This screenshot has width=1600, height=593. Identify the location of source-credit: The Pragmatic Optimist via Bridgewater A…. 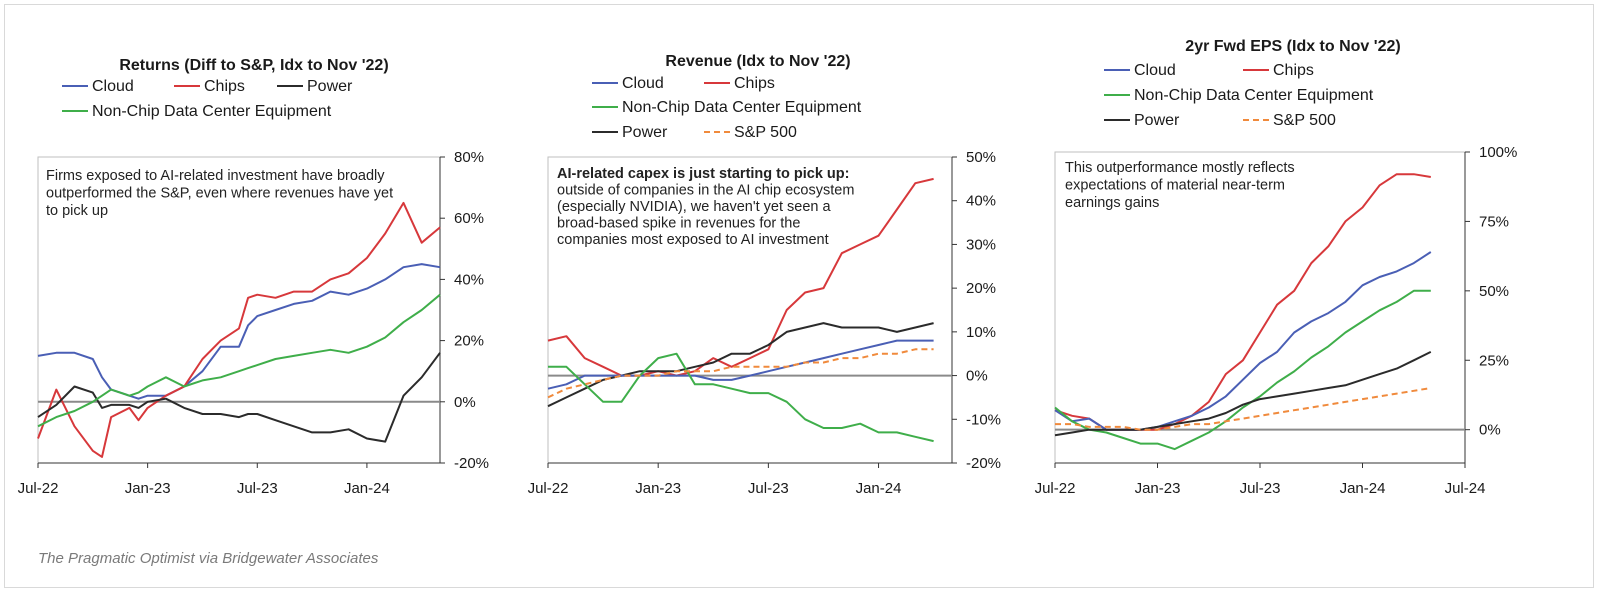
(208, 558).